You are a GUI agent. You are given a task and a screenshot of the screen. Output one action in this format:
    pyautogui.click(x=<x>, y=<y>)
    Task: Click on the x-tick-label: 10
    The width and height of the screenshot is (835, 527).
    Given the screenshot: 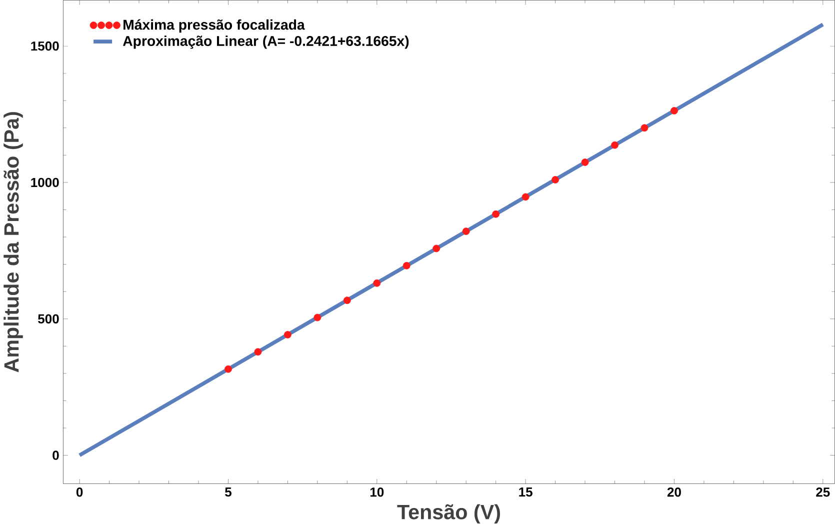 What is the action you would take?
    pyautogui.click(x=377, y=492)
    